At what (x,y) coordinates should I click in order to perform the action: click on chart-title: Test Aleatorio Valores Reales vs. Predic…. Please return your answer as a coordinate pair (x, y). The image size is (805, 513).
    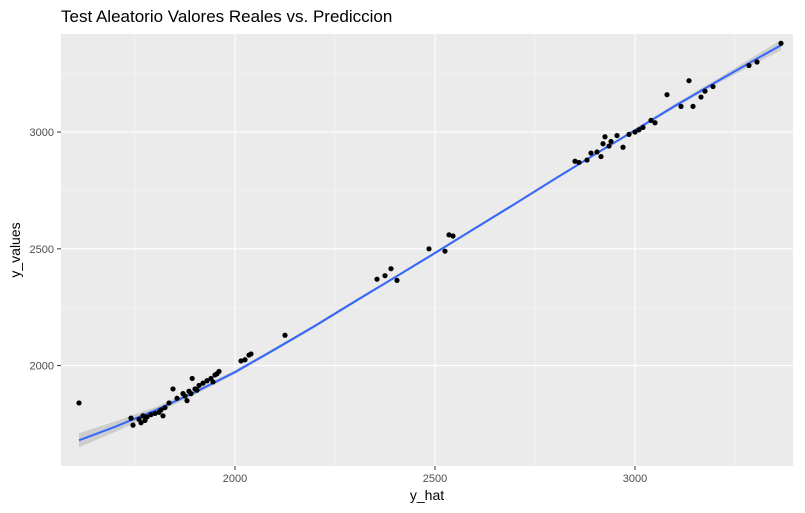
    Looking at the image, I should click on (226, 16).